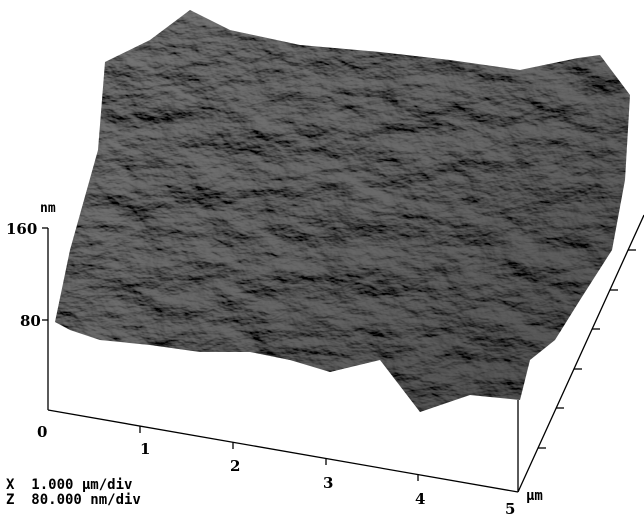 This screenshot has width=644, height=516. Describe the element at coordinates (73, 500) in the screenshot. I see `scale-z: Z 80.000 nm/div` at that location.